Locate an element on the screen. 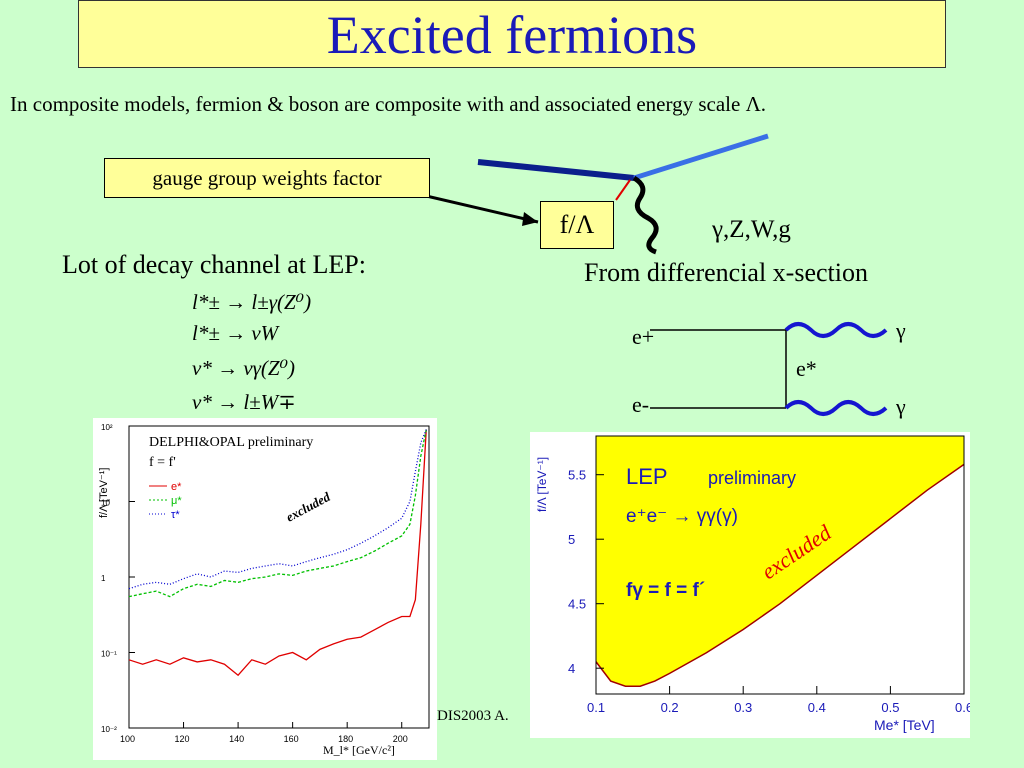 The image size is (1024, 768). chart1-ytick-label: 10 is located at coordinates (105, 503).